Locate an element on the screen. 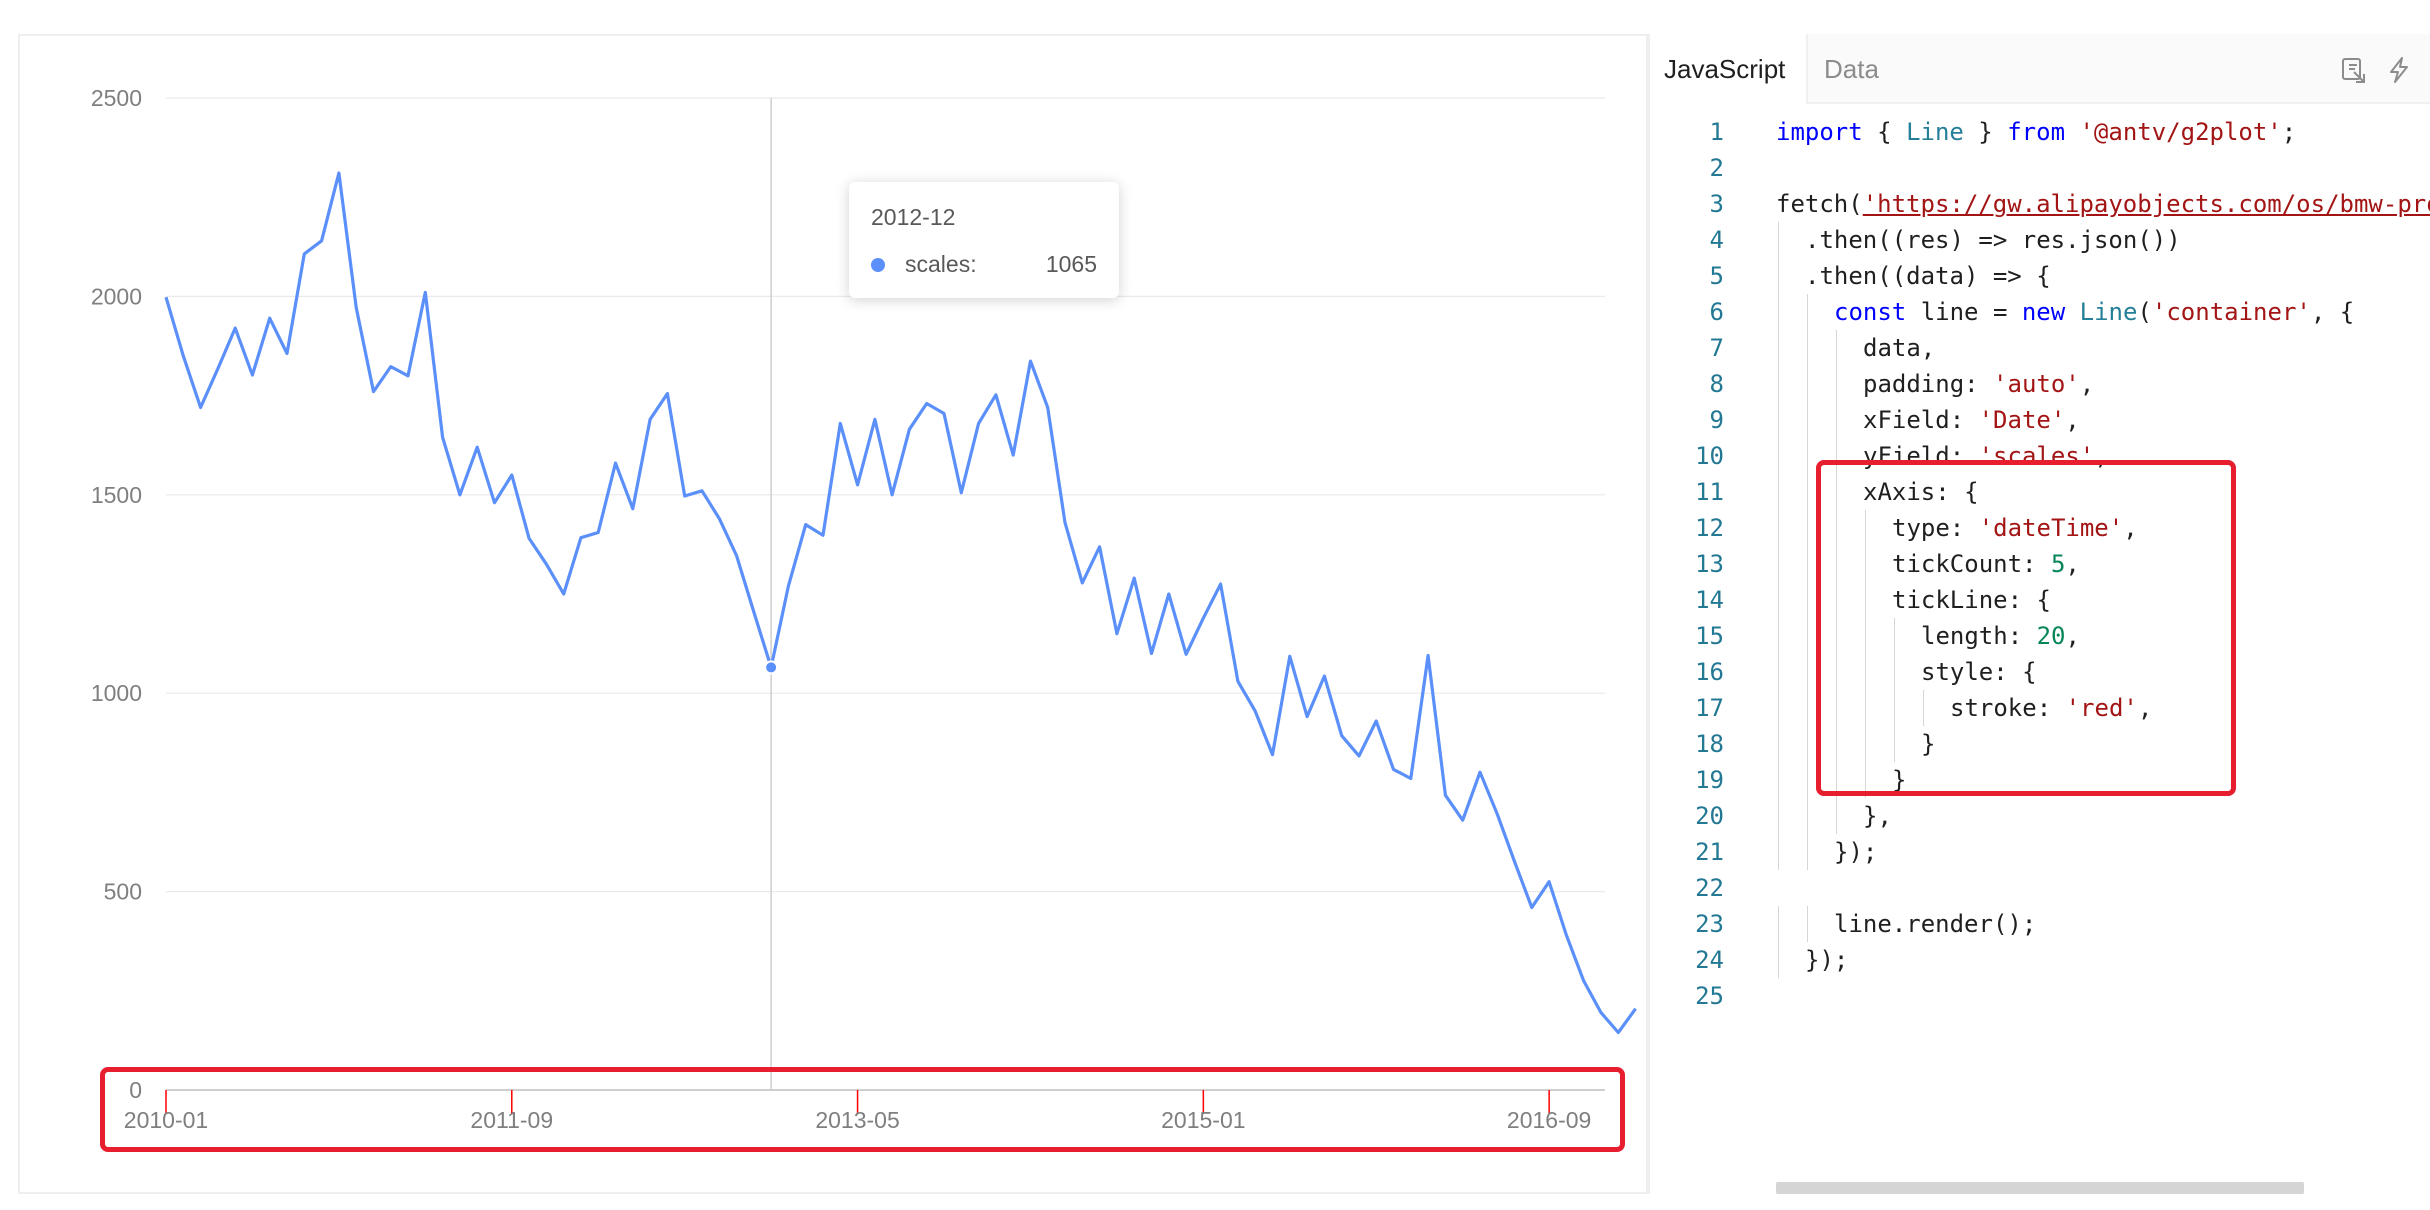 The image size is (2430, 1210). editor-tab-bar: JavaScript Data is located at coordinates (2040, 69).